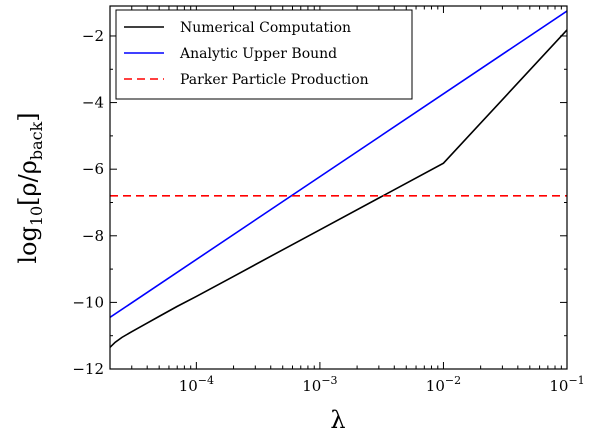  I want to click on y-axis-label-close: ], so click(28, 116).